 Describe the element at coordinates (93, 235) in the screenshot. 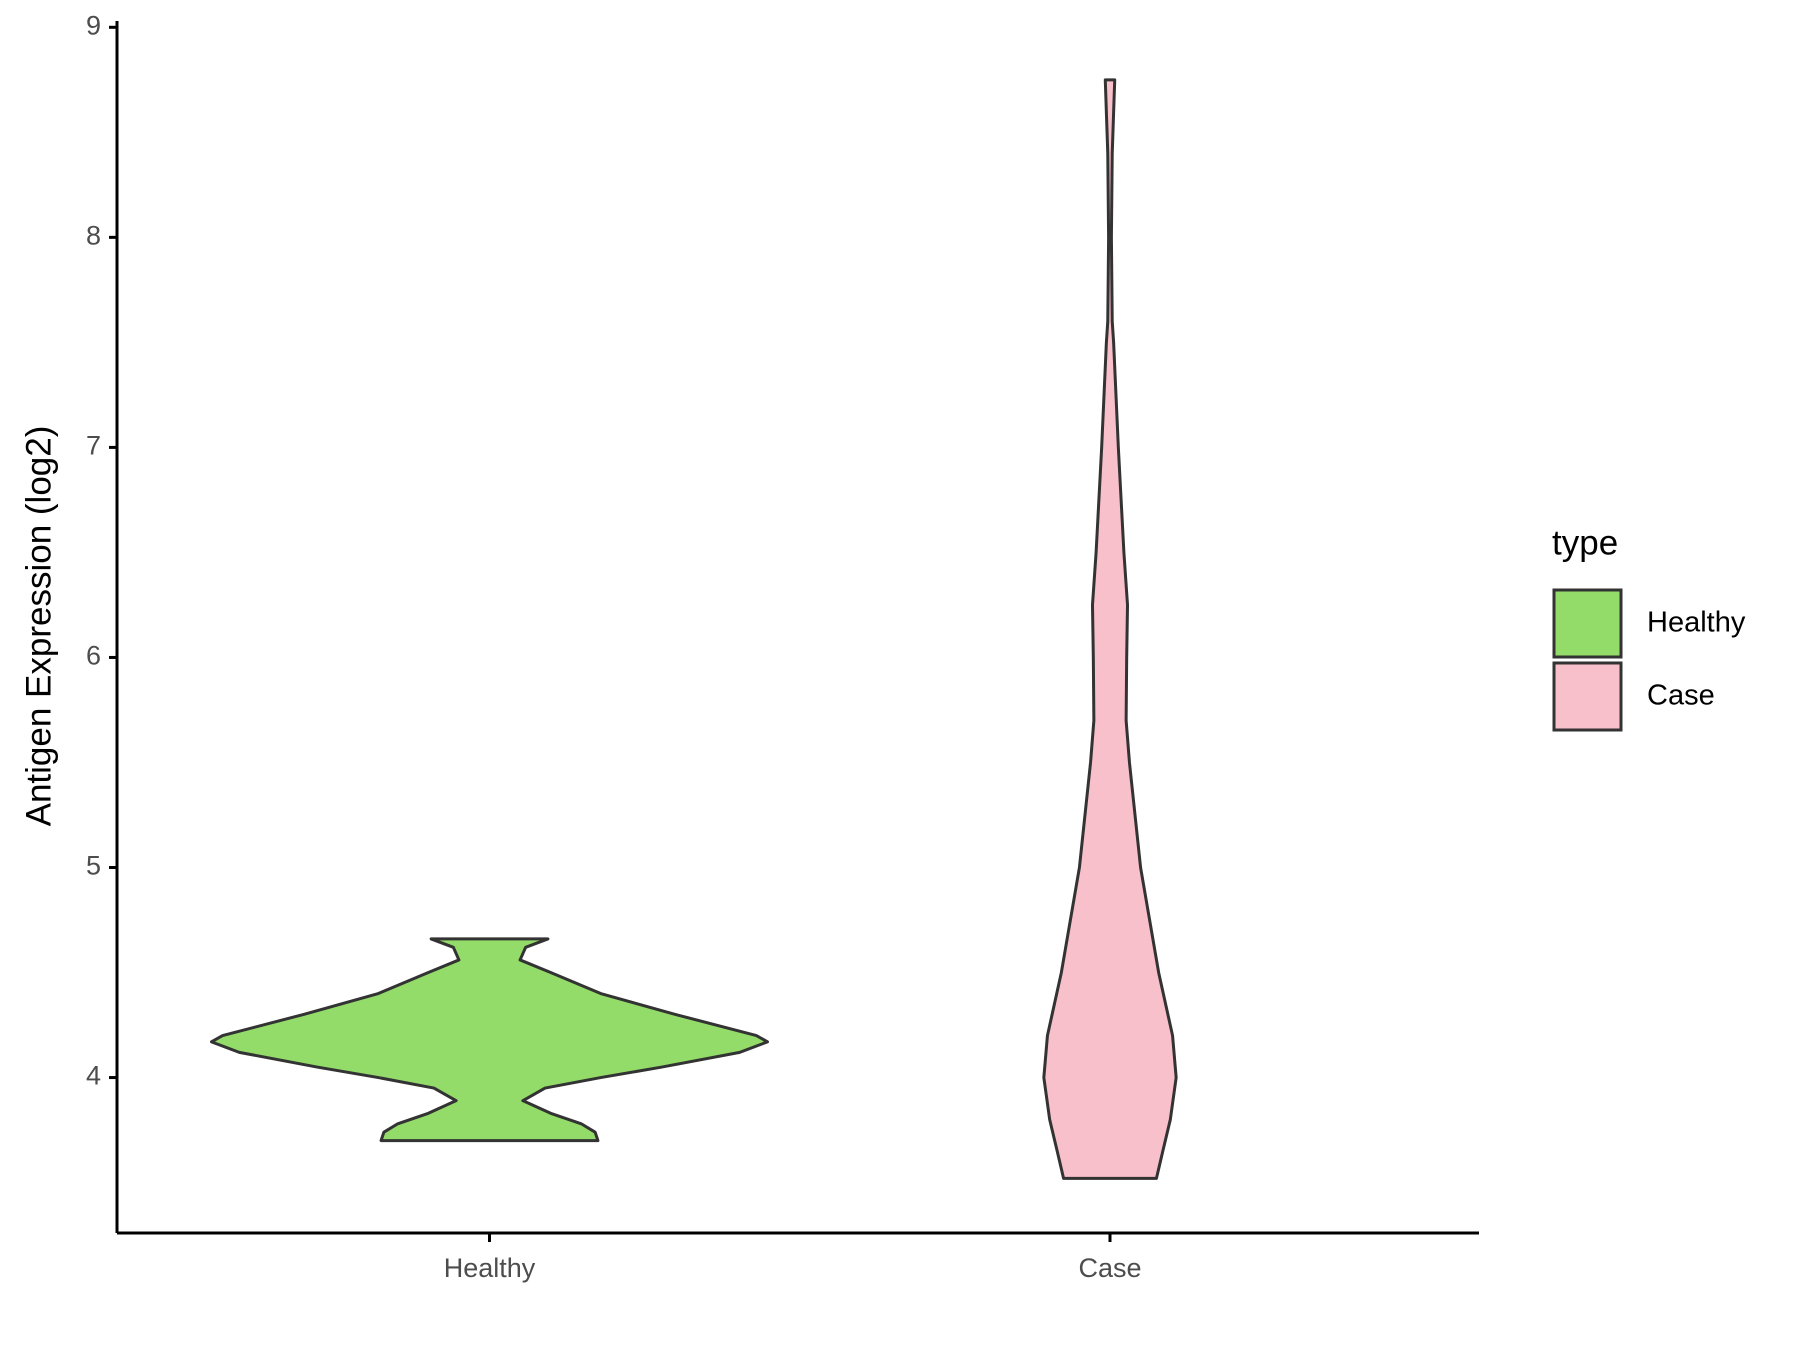

I see `y-tick-label: 8` at that location.